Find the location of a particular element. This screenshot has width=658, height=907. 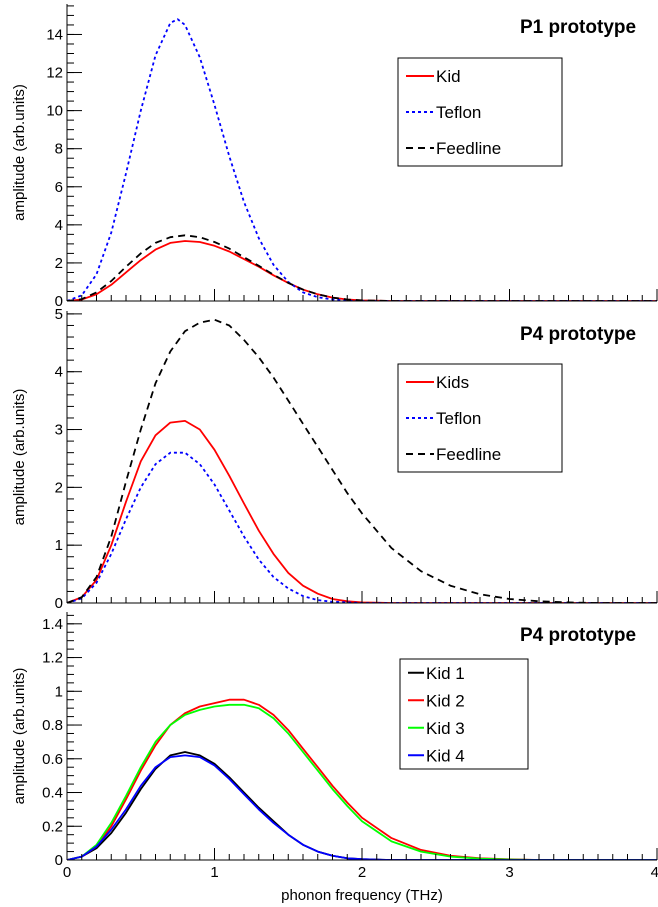

y-tick-label: 14 is located at coordinates (54, 34).